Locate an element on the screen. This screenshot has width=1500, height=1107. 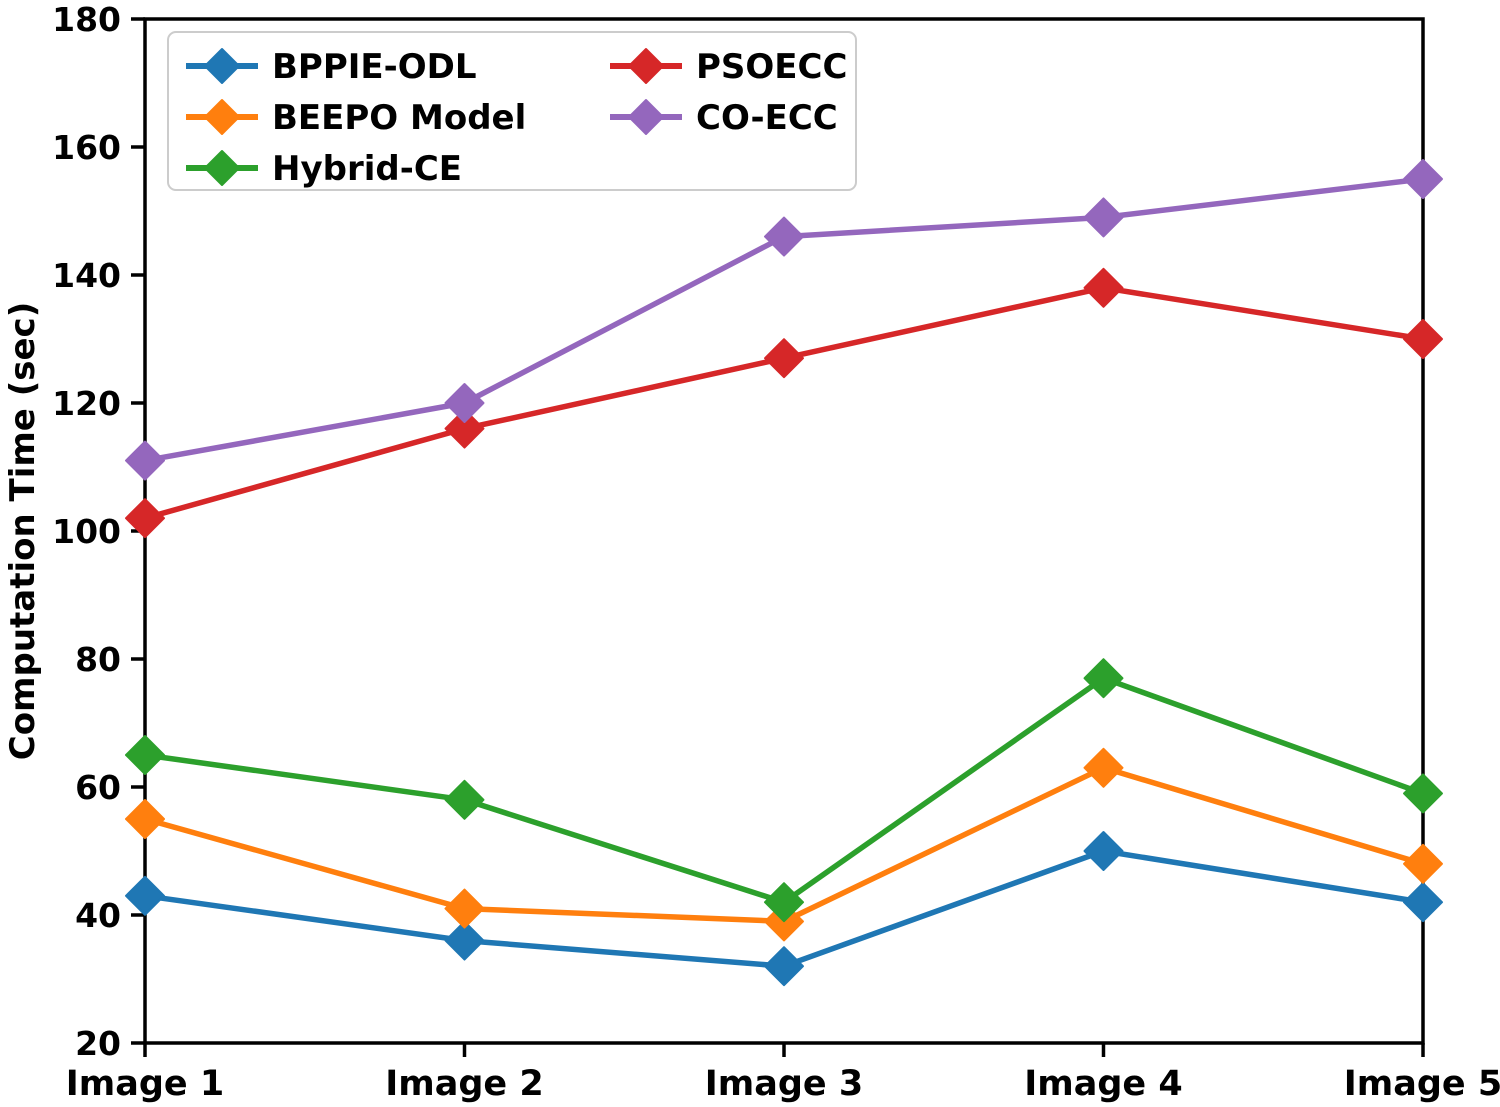
x-axis-tick-label: Image 1 is located at coordinates (145, 1084).